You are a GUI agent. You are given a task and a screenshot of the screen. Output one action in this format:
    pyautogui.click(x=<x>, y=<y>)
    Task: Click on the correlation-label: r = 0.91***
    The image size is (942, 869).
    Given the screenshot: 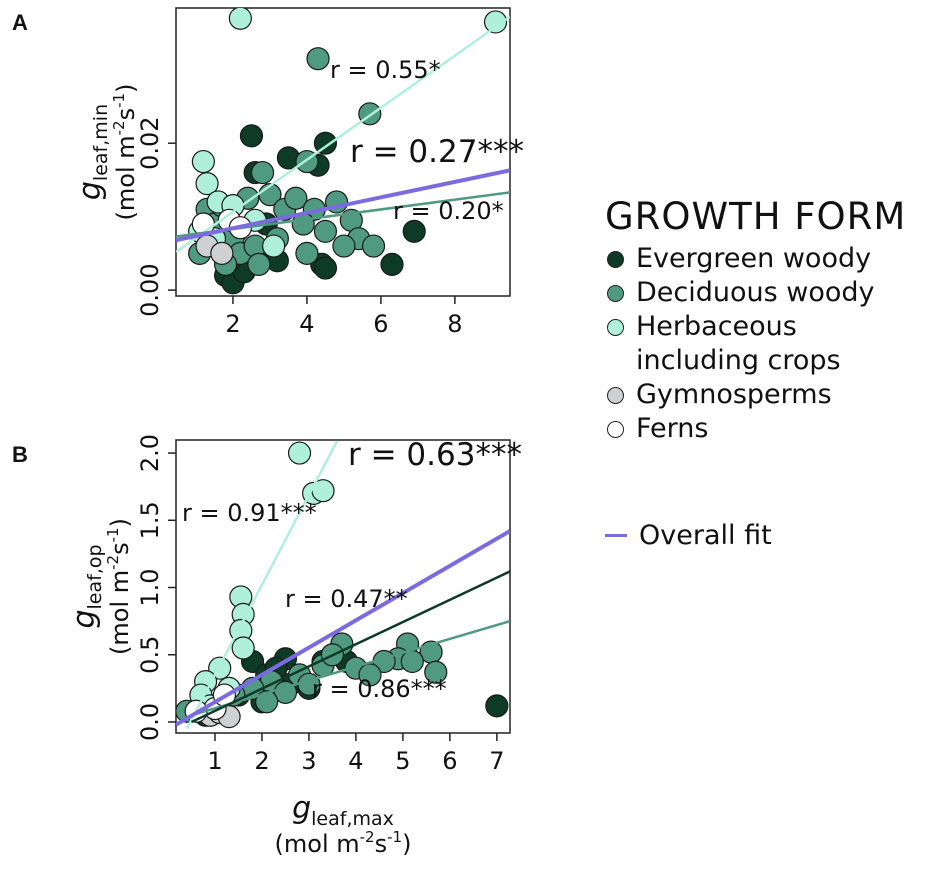 What is the action you would take?
    pyautogui.click(x=249, y=513)
    